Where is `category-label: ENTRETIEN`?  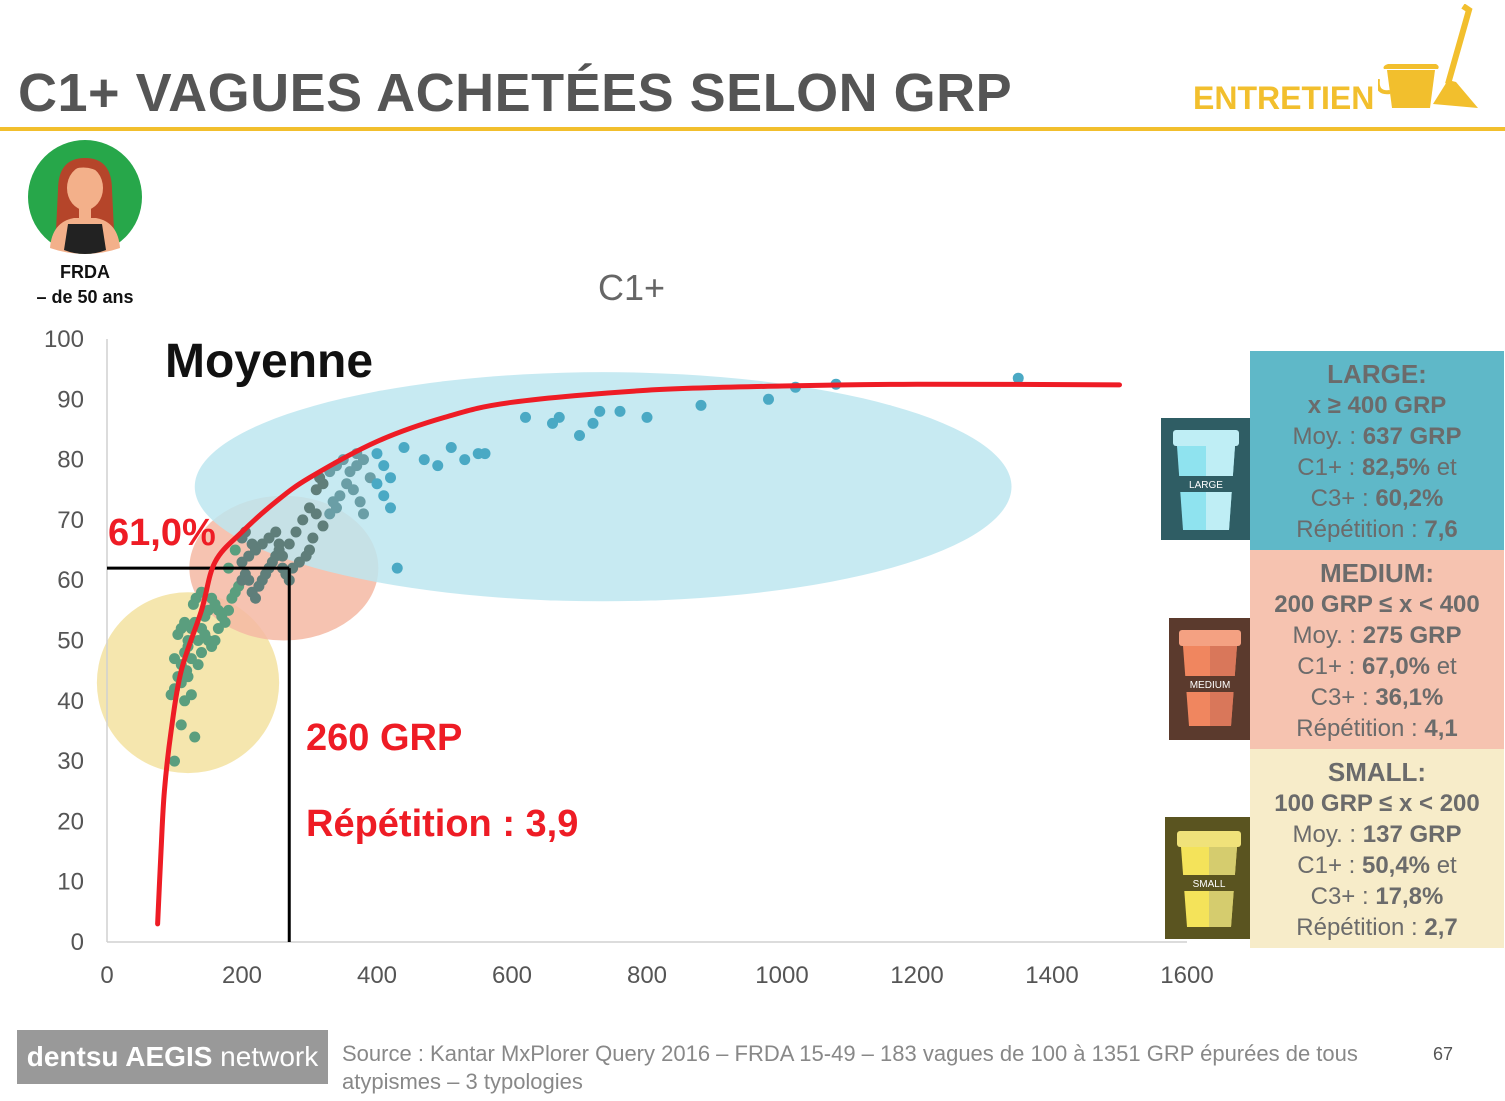
category-label: ENTRETIEN is located at coordinates (1284, 98).